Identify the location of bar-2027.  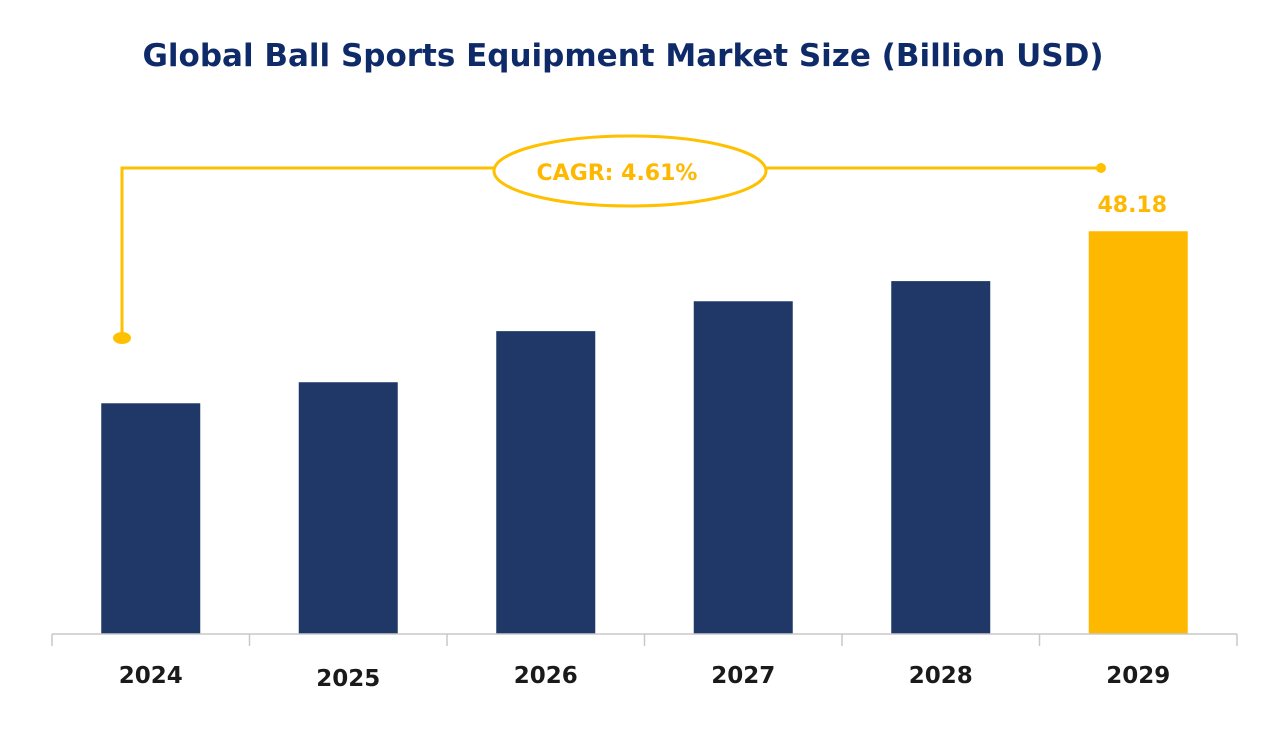
(743, 467).